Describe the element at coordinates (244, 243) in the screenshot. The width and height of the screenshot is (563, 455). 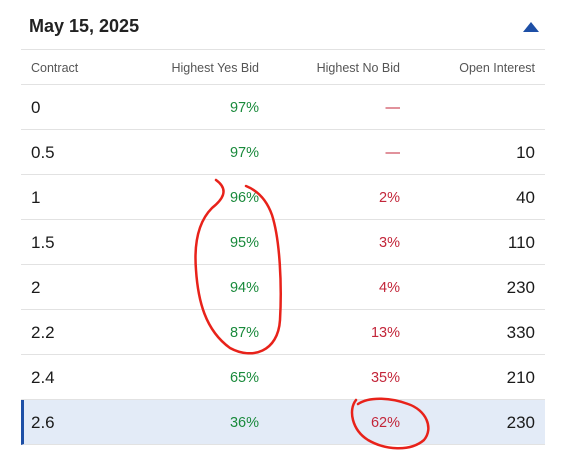
I see `yes-bid-value: 95%` at that location.